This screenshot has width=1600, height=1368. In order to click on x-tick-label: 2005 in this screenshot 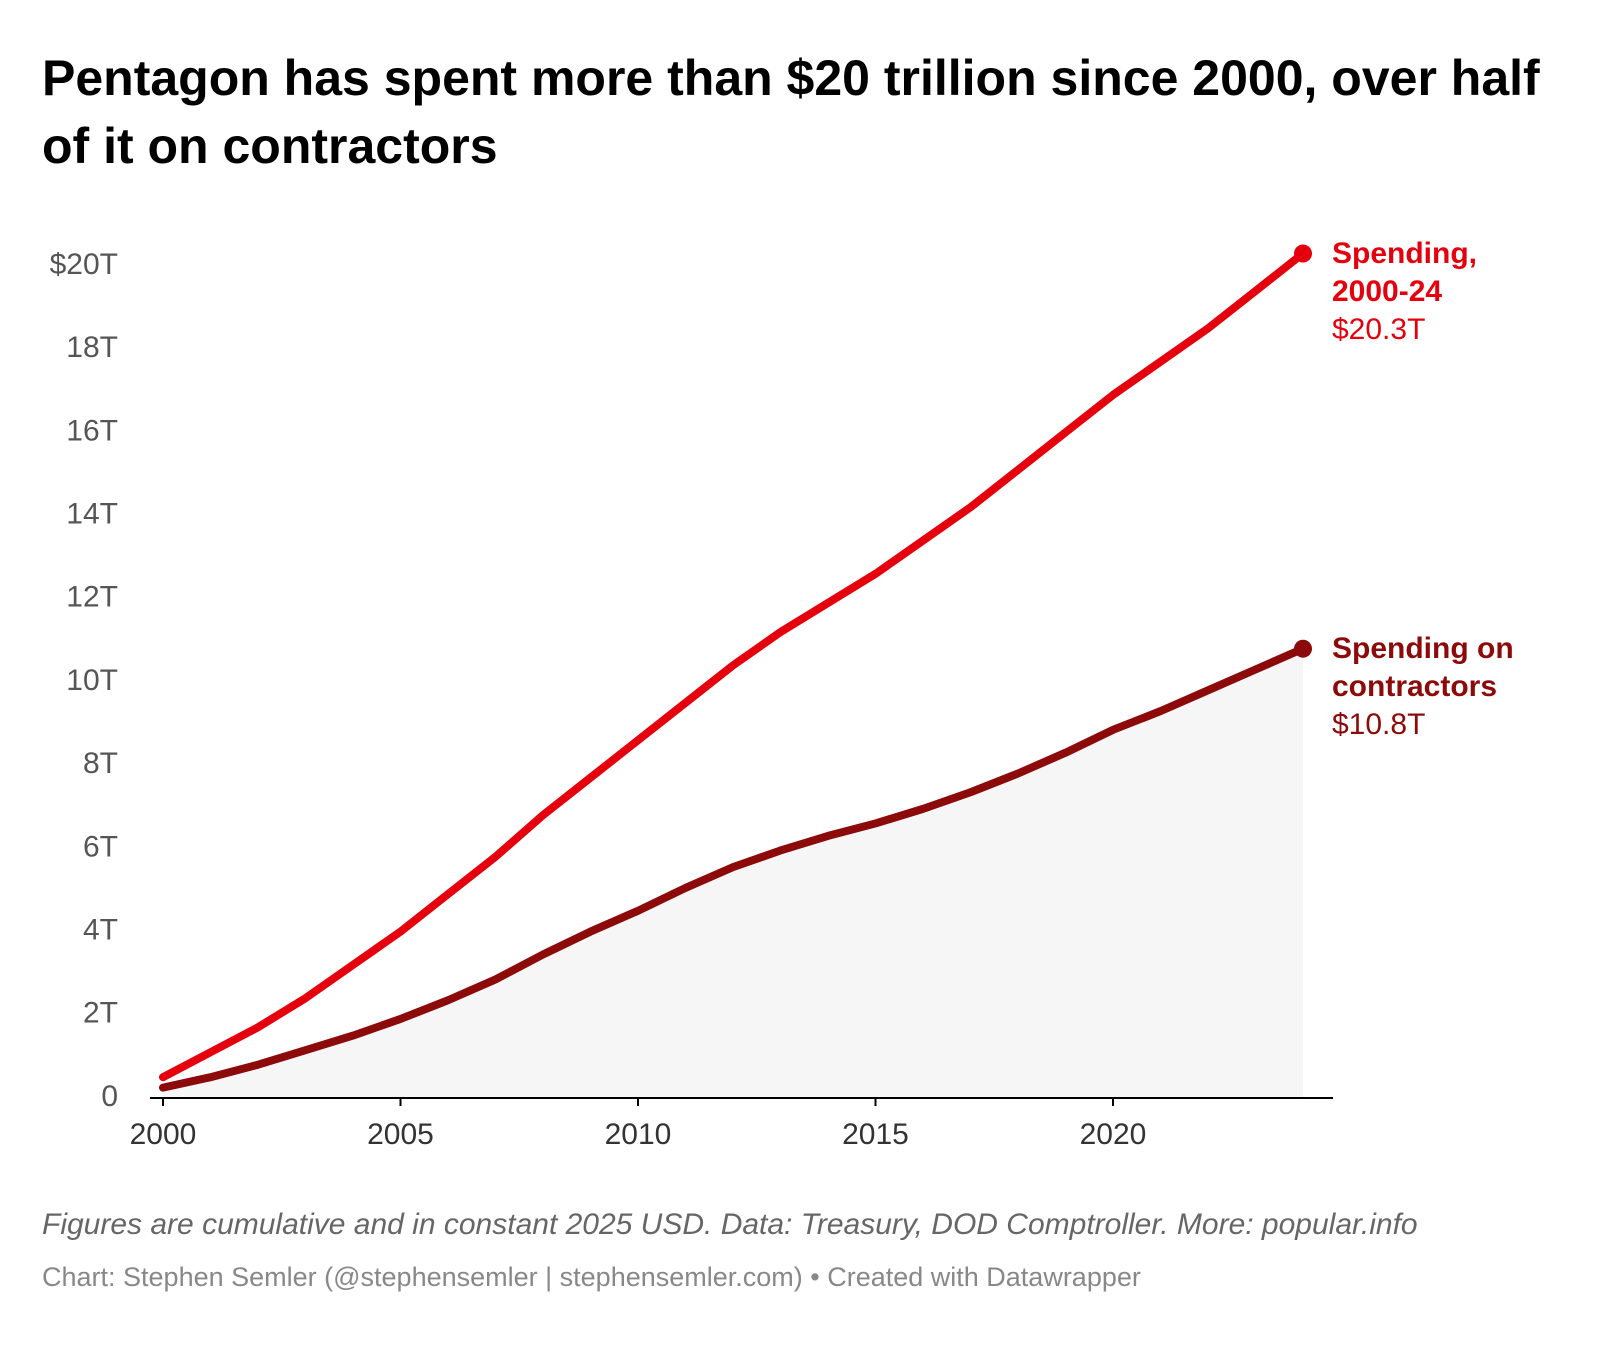, I will do `click(400, 1134)`.